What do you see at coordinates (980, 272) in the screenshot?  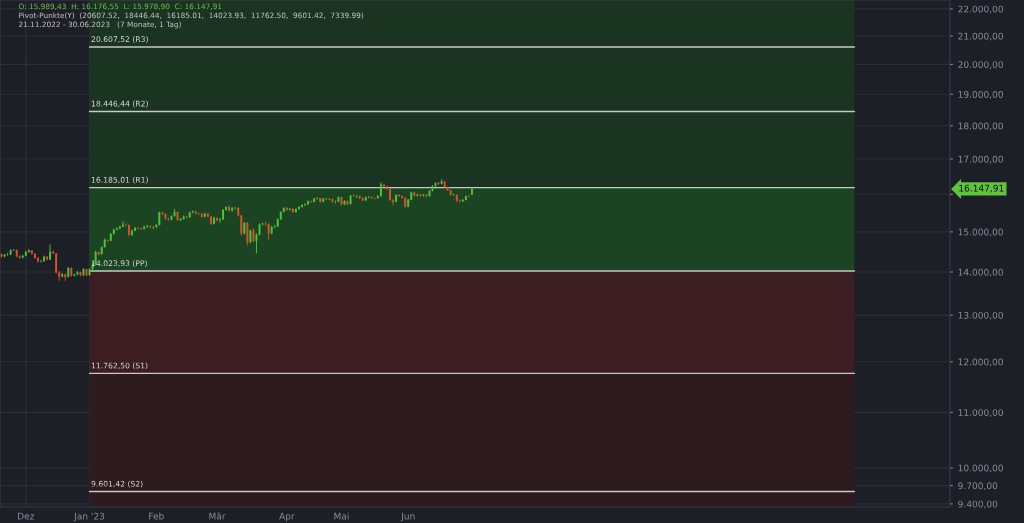 I see `y-tick-label: 14.000,00` at bounding box center [980, 272].